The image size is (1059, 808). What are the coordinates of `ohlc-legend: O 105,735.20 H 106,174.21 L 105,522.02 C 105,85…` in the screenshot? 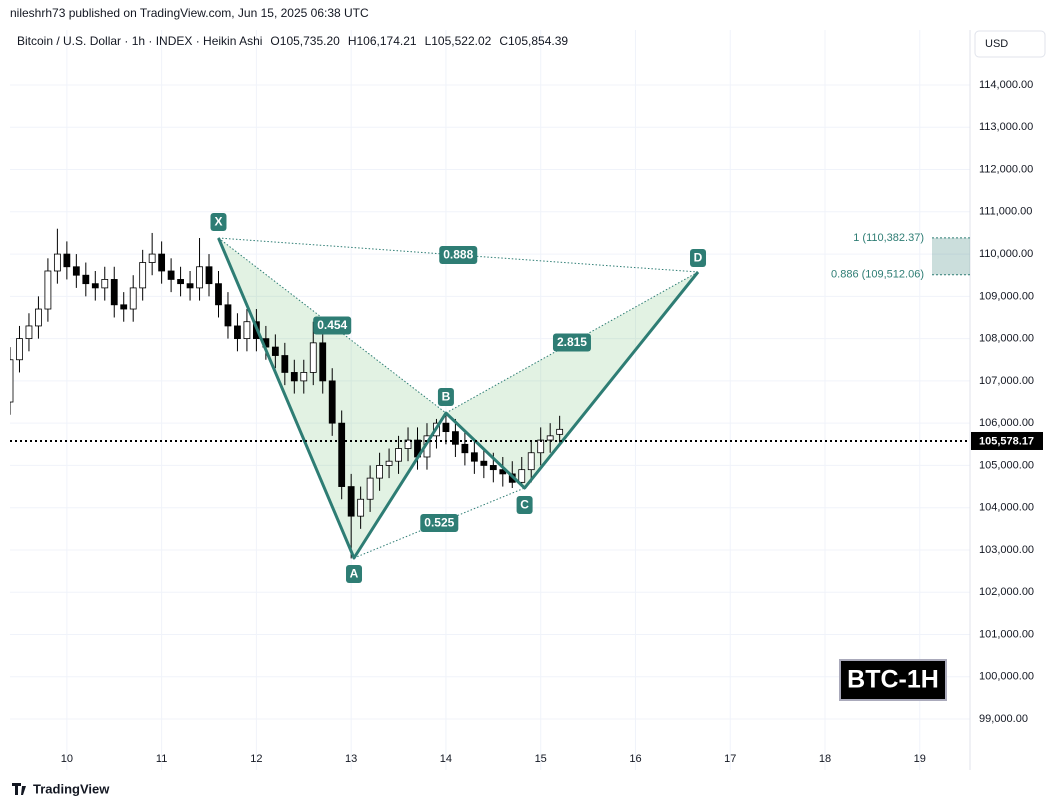 It's located at (419, 41).